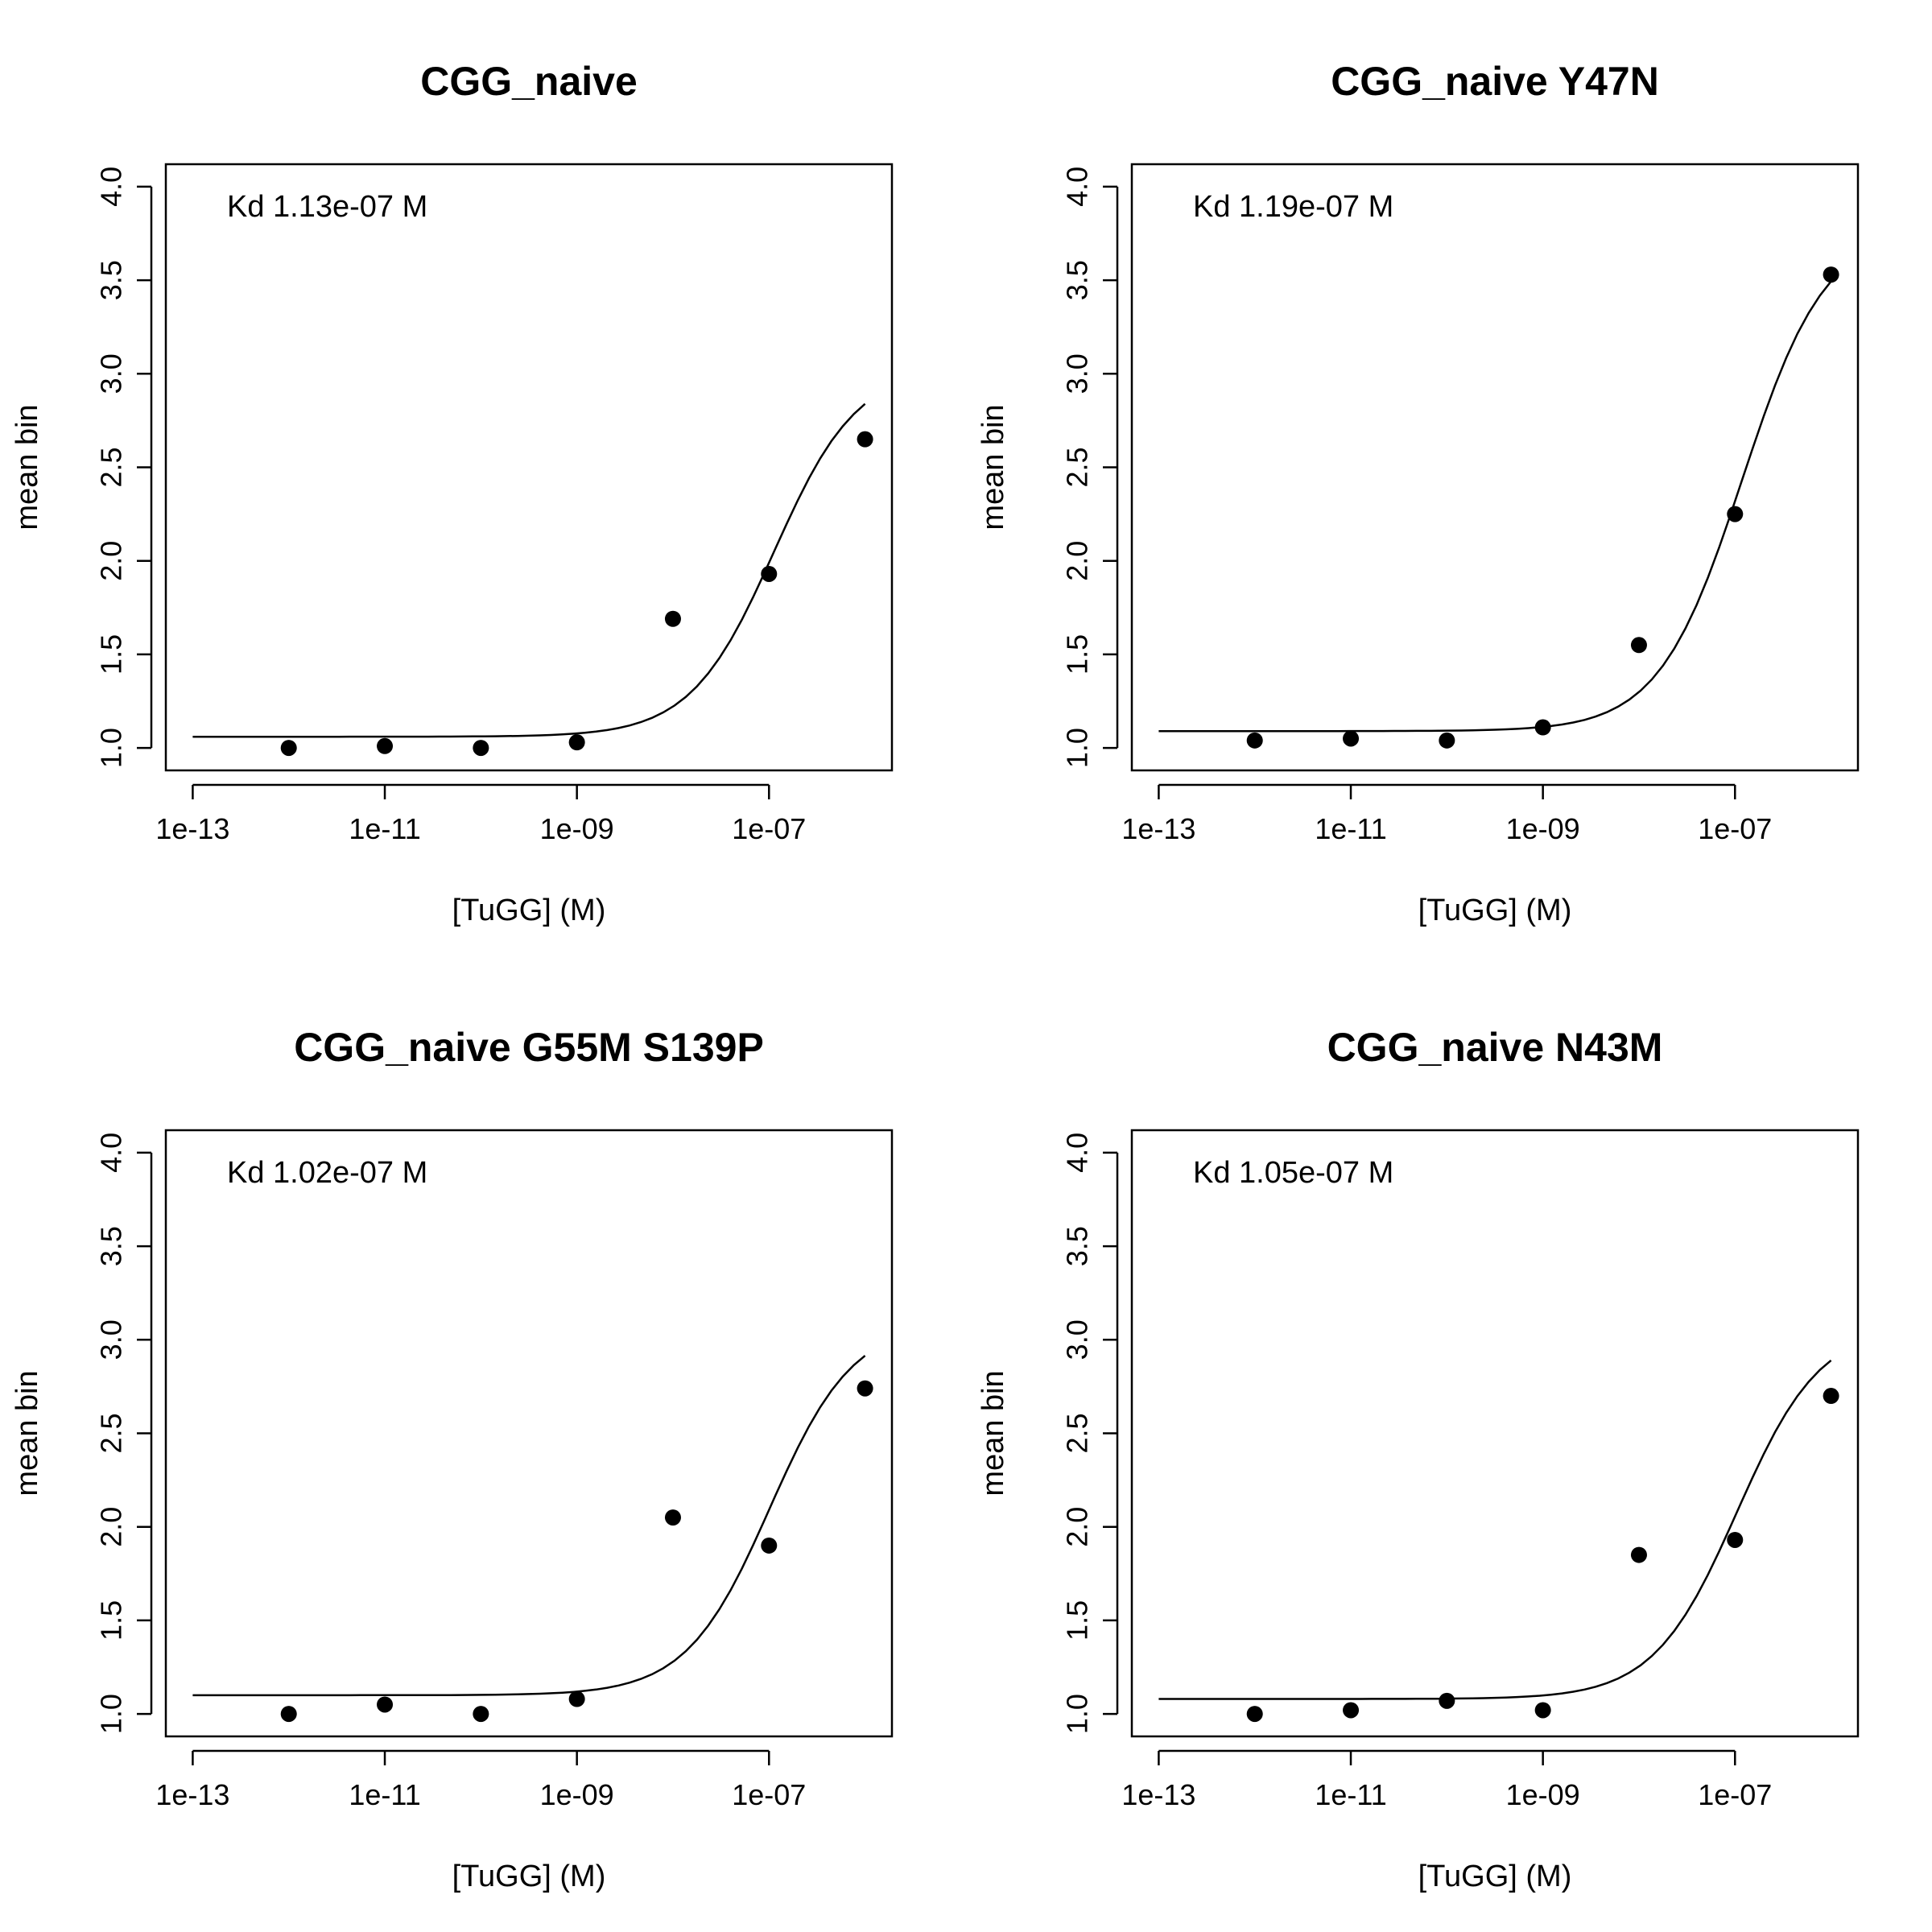  Describe the element at coordinates (1495, 1047) in the screenshot. I see `chart-title: CGG_naive N43M` at that location.